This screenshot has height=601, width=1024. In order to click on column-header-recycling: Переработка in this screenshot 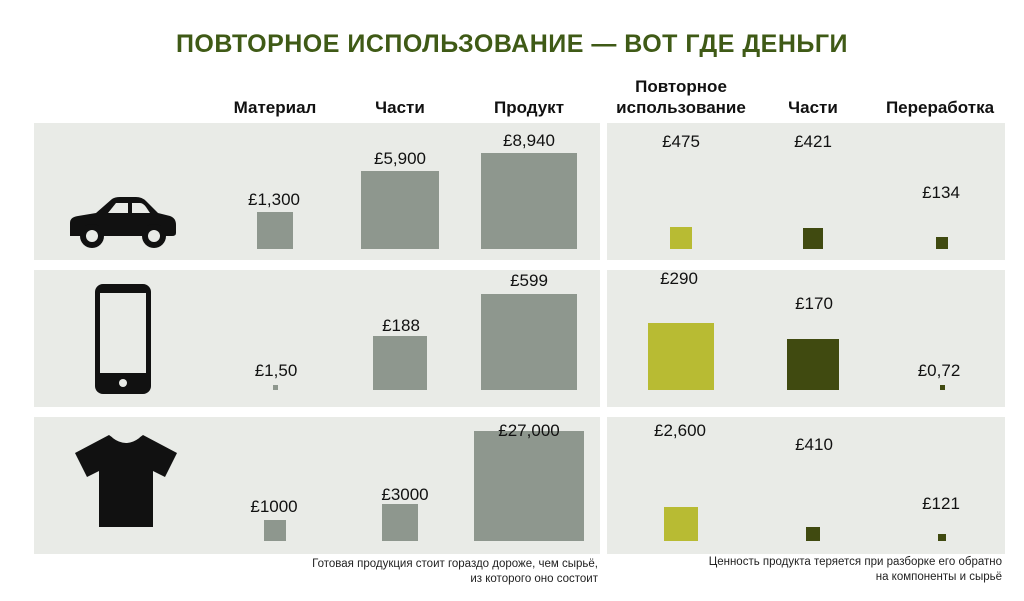, I will do `click(940, 107)`.